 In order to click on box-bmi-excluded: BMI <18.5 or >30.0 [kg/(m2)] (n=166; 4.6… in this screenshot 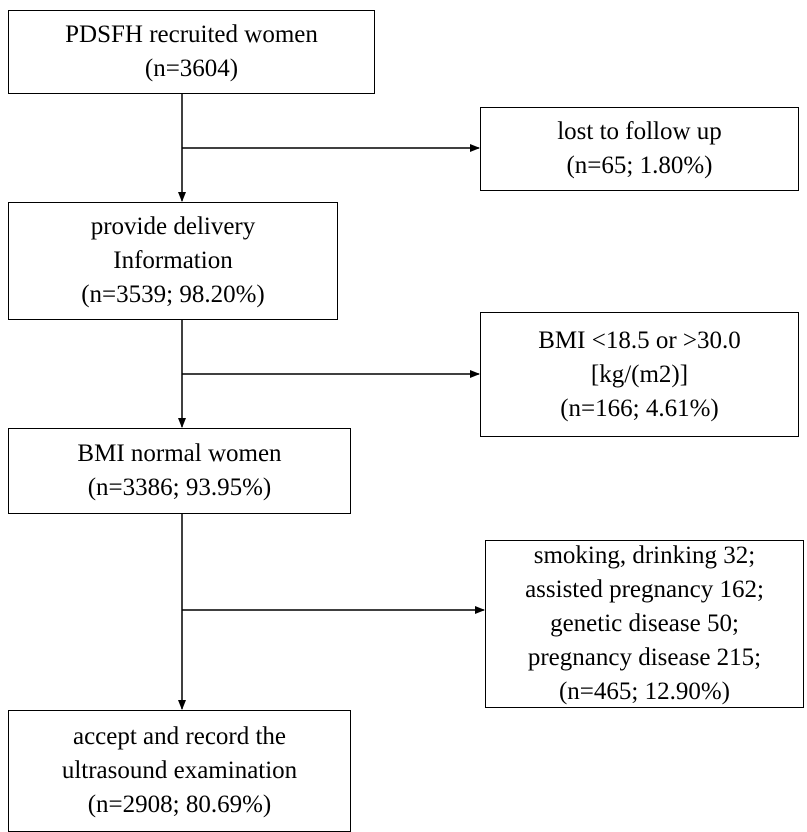, I will do `click(639, 374)`.